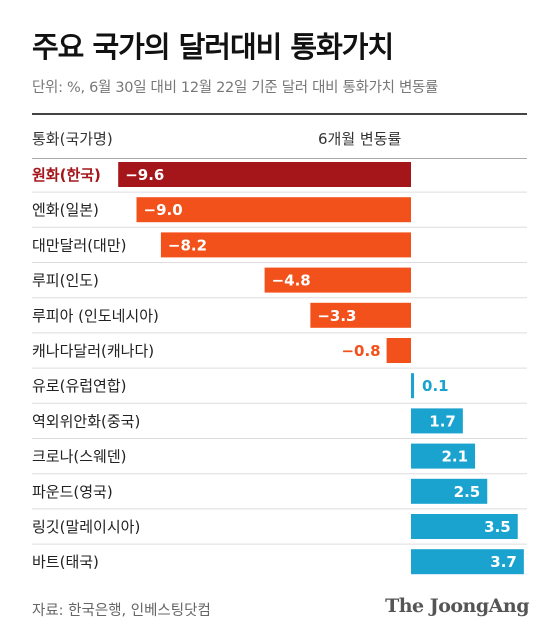 This screenshot has height=642, width=559. Describe the element at coordinates (144, 175) in the screenshot. I see `value-label: −9.6` at that location.